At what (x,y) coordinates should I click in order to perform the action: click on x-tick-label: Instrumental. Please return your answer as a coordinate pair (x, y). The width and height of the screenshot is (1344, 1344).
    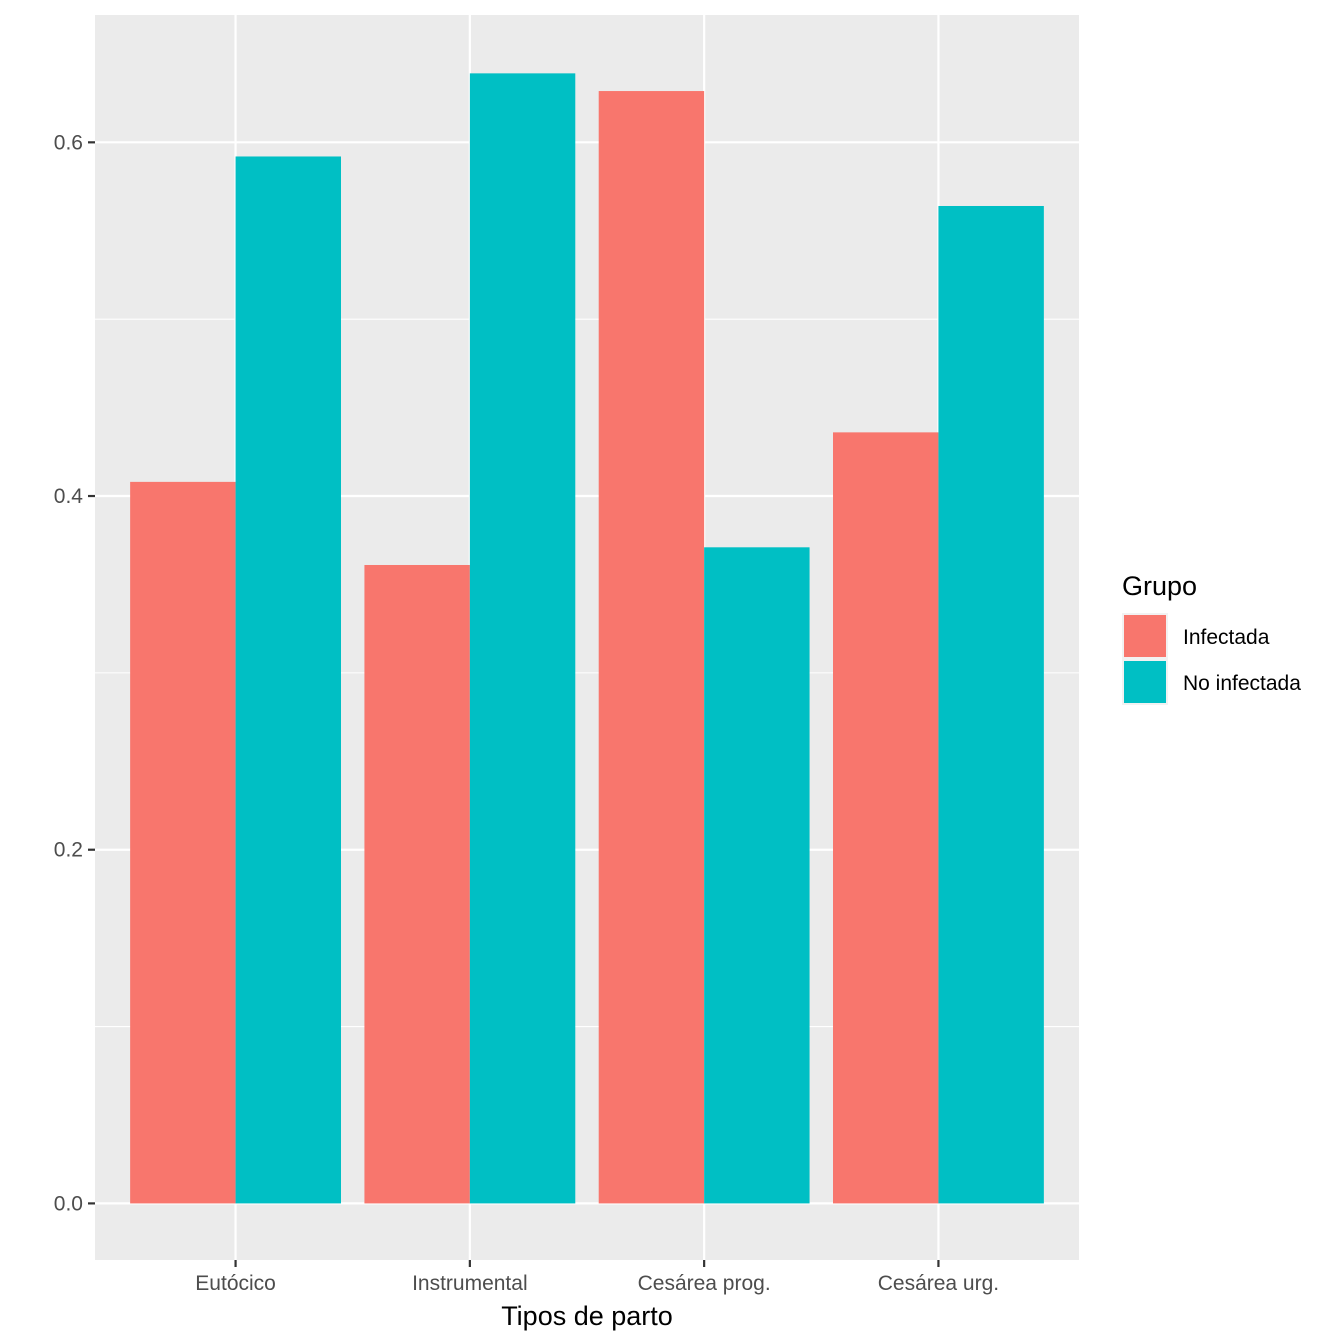
    Looking at the image, I should click on (470, 1283).